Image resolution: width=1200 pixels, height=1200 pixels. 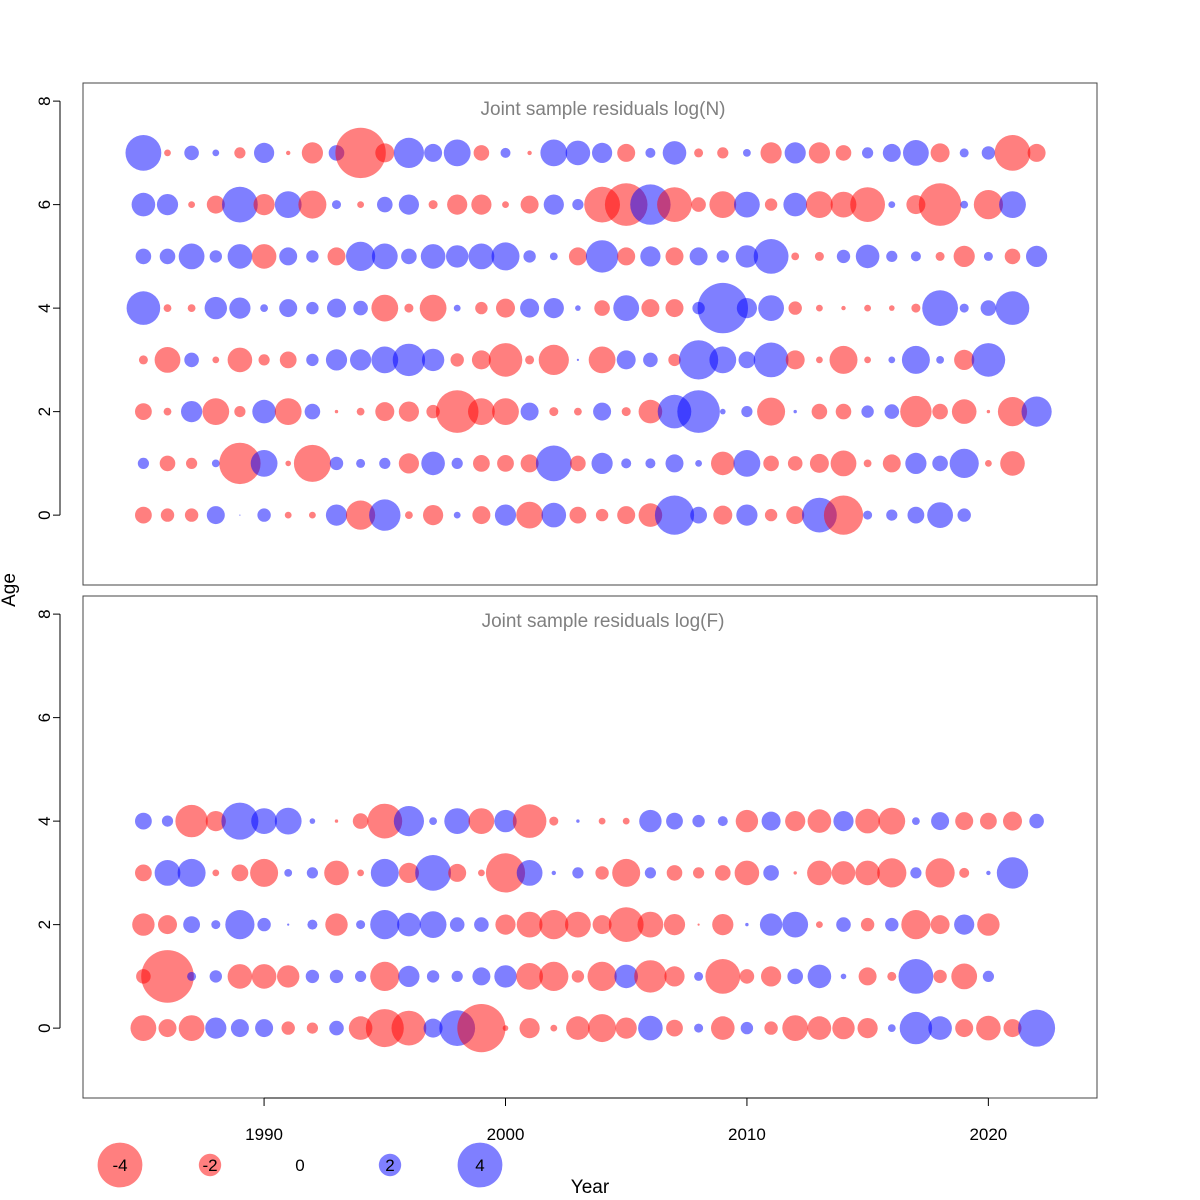 I want to click on legend-label: -4, so click(x=119, y=1165).